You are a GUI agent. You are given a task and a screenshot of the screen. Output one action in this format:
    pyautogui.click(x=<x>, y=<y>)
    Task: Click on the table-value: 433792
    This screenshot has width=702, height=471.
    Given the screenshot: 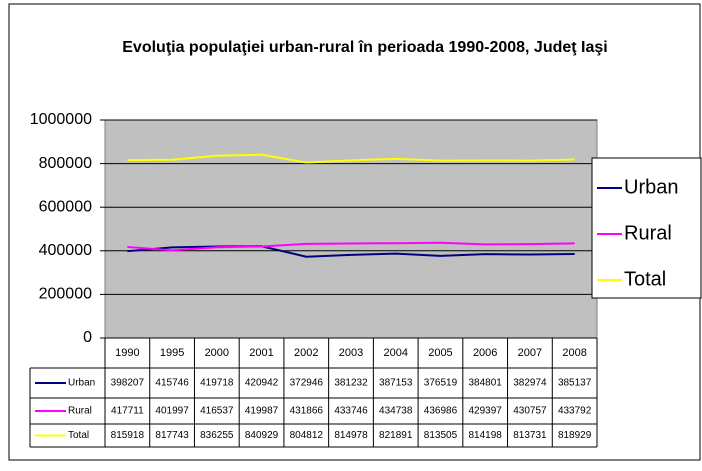 What is the action you would take?
    pyautogui.click(x=575, y=411)
    